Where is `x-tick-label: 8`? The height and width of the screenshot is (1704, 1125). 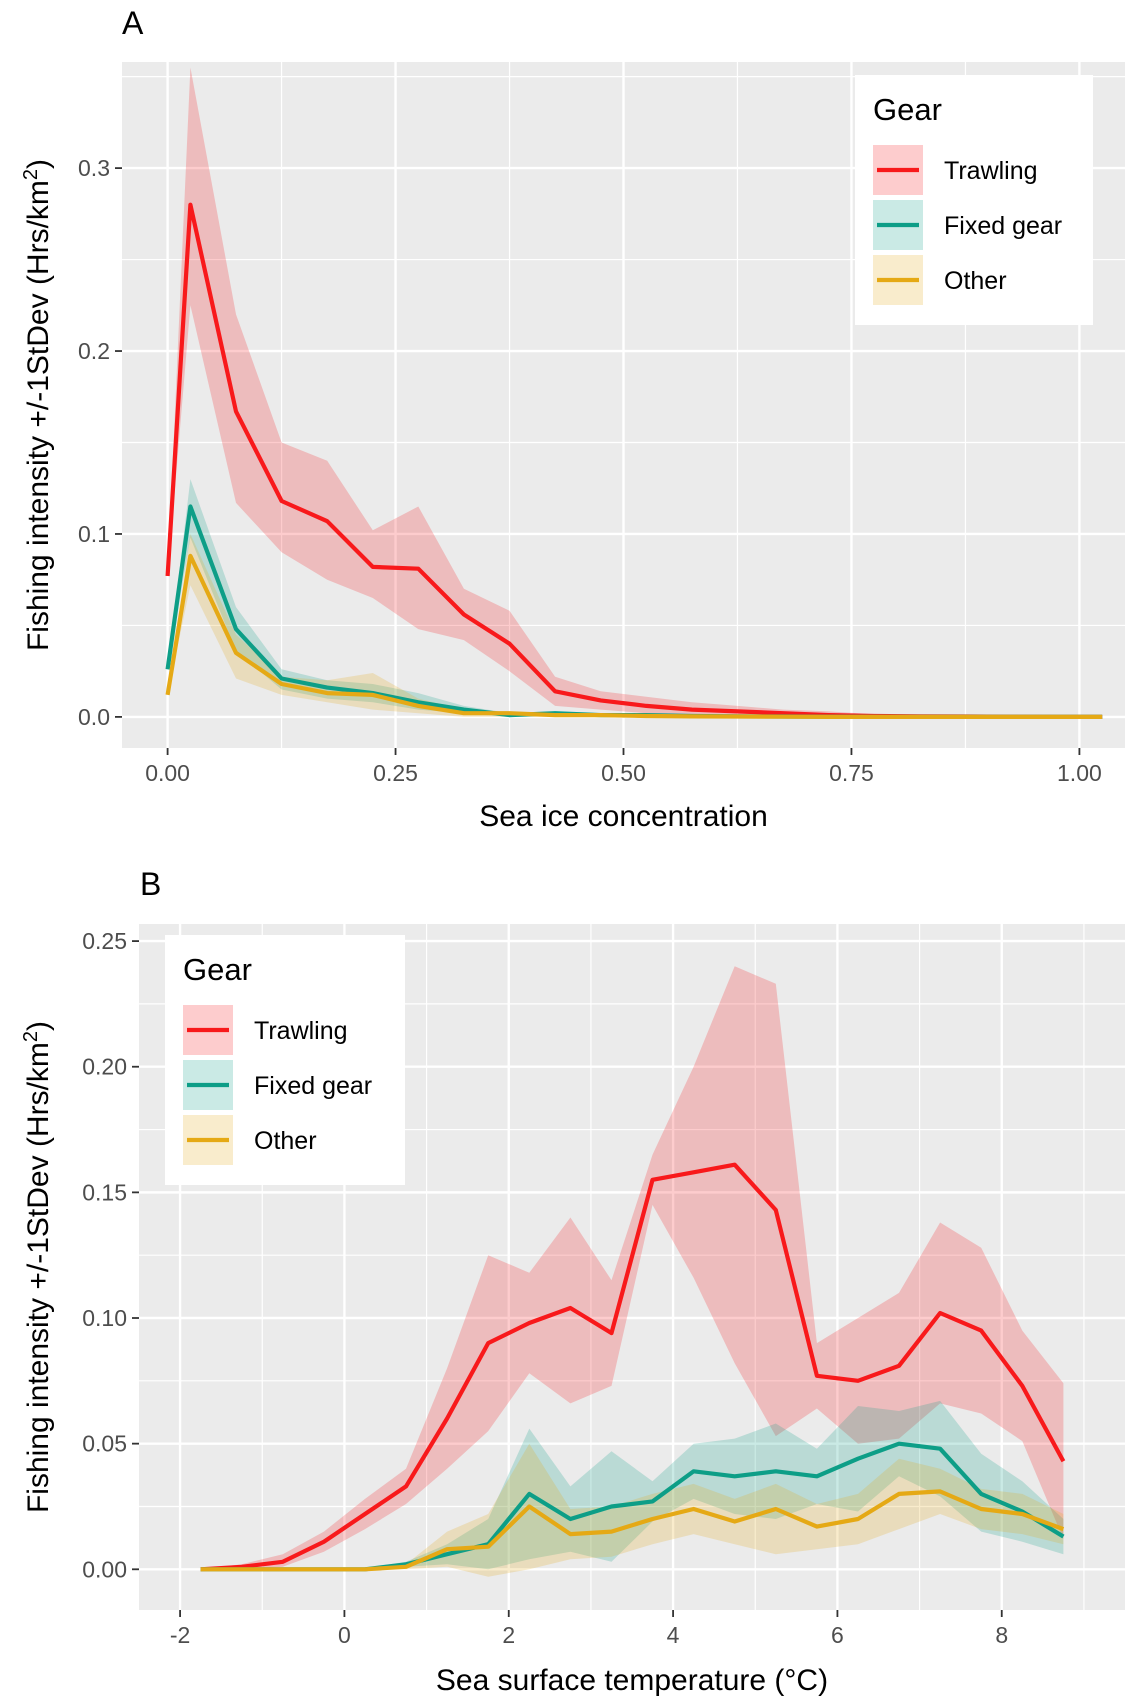
x-tick-label: 8 is located at coordinates (1001, 1635).